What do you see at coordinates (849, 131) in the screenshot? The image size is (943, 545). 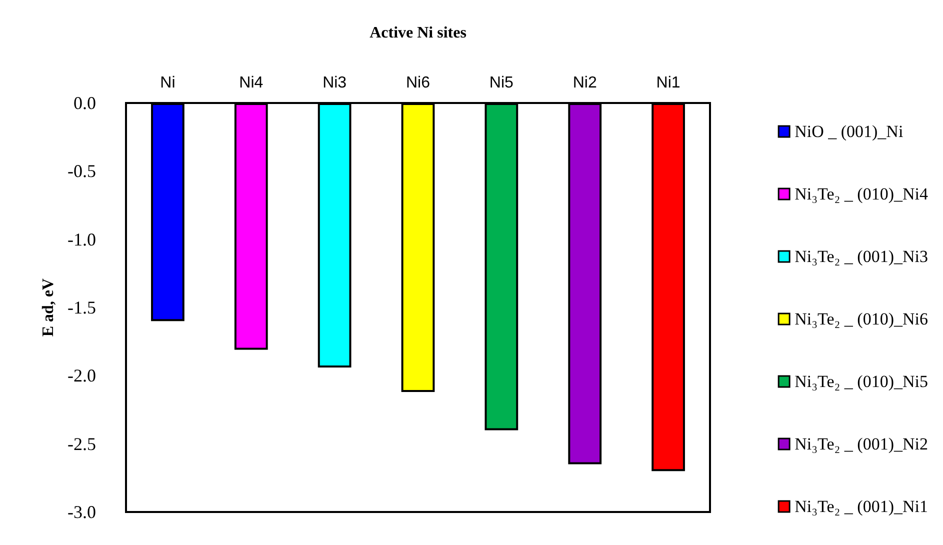 I see `legend-label: NiO _ (001)_Ni` at bounding box center [849, 131].